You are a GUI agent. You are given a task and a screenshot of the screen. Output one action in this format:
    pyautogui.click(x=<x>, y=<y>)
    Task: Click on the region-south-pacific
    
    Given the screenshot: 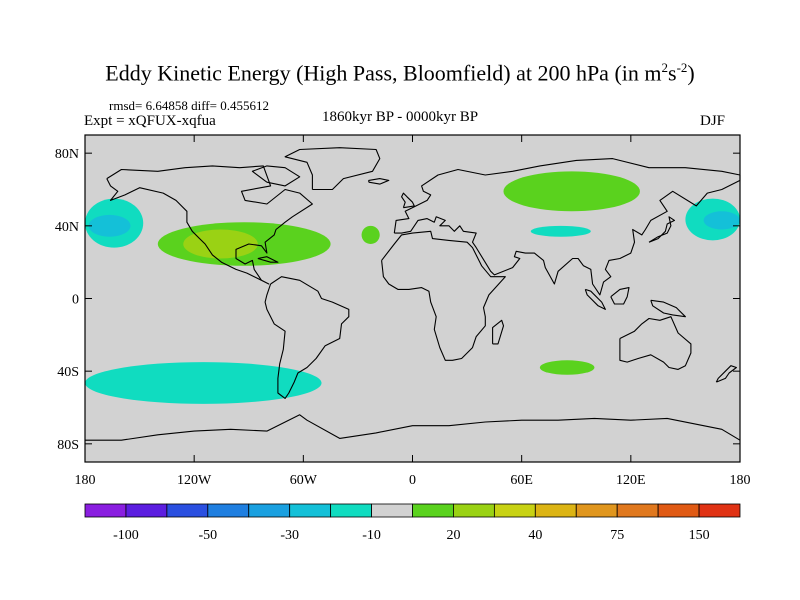 What is the action you would take?
    pyautogui.click(x=203, y=383)
    